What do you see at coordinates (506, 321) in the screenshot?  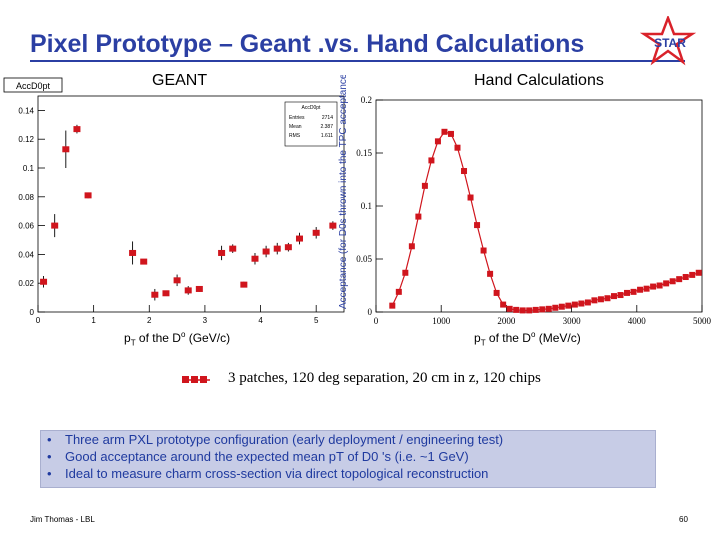 I see `hand-x-tick-label: 2000` at bounding box center [506, 321].